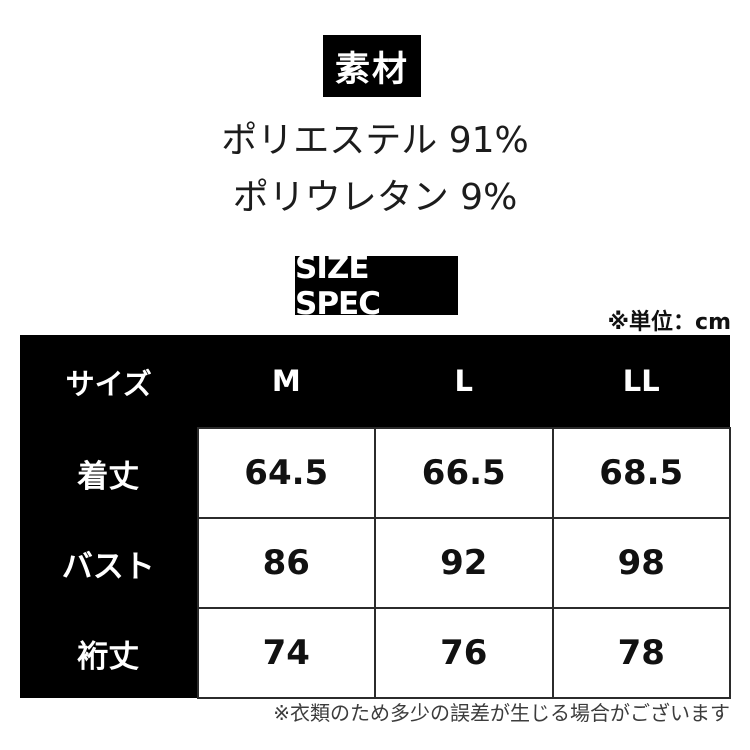  Describe the element at coordinates (464, 473) in the screenshot. I see `size-value-cell: 66.5` at that location.